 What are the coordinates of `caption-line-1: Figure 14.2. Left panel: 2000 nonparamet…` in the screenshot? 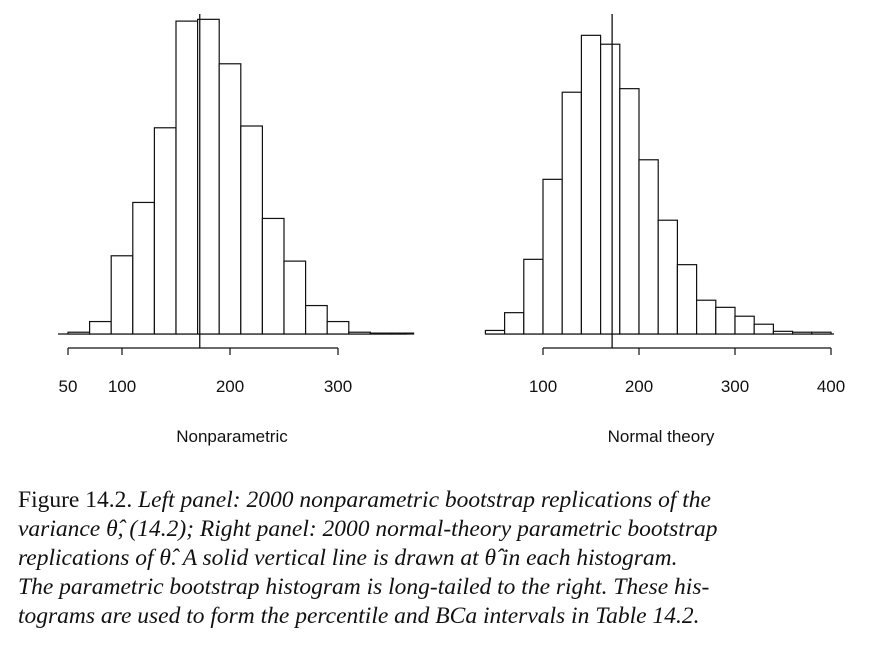 It's located at (364, 500).